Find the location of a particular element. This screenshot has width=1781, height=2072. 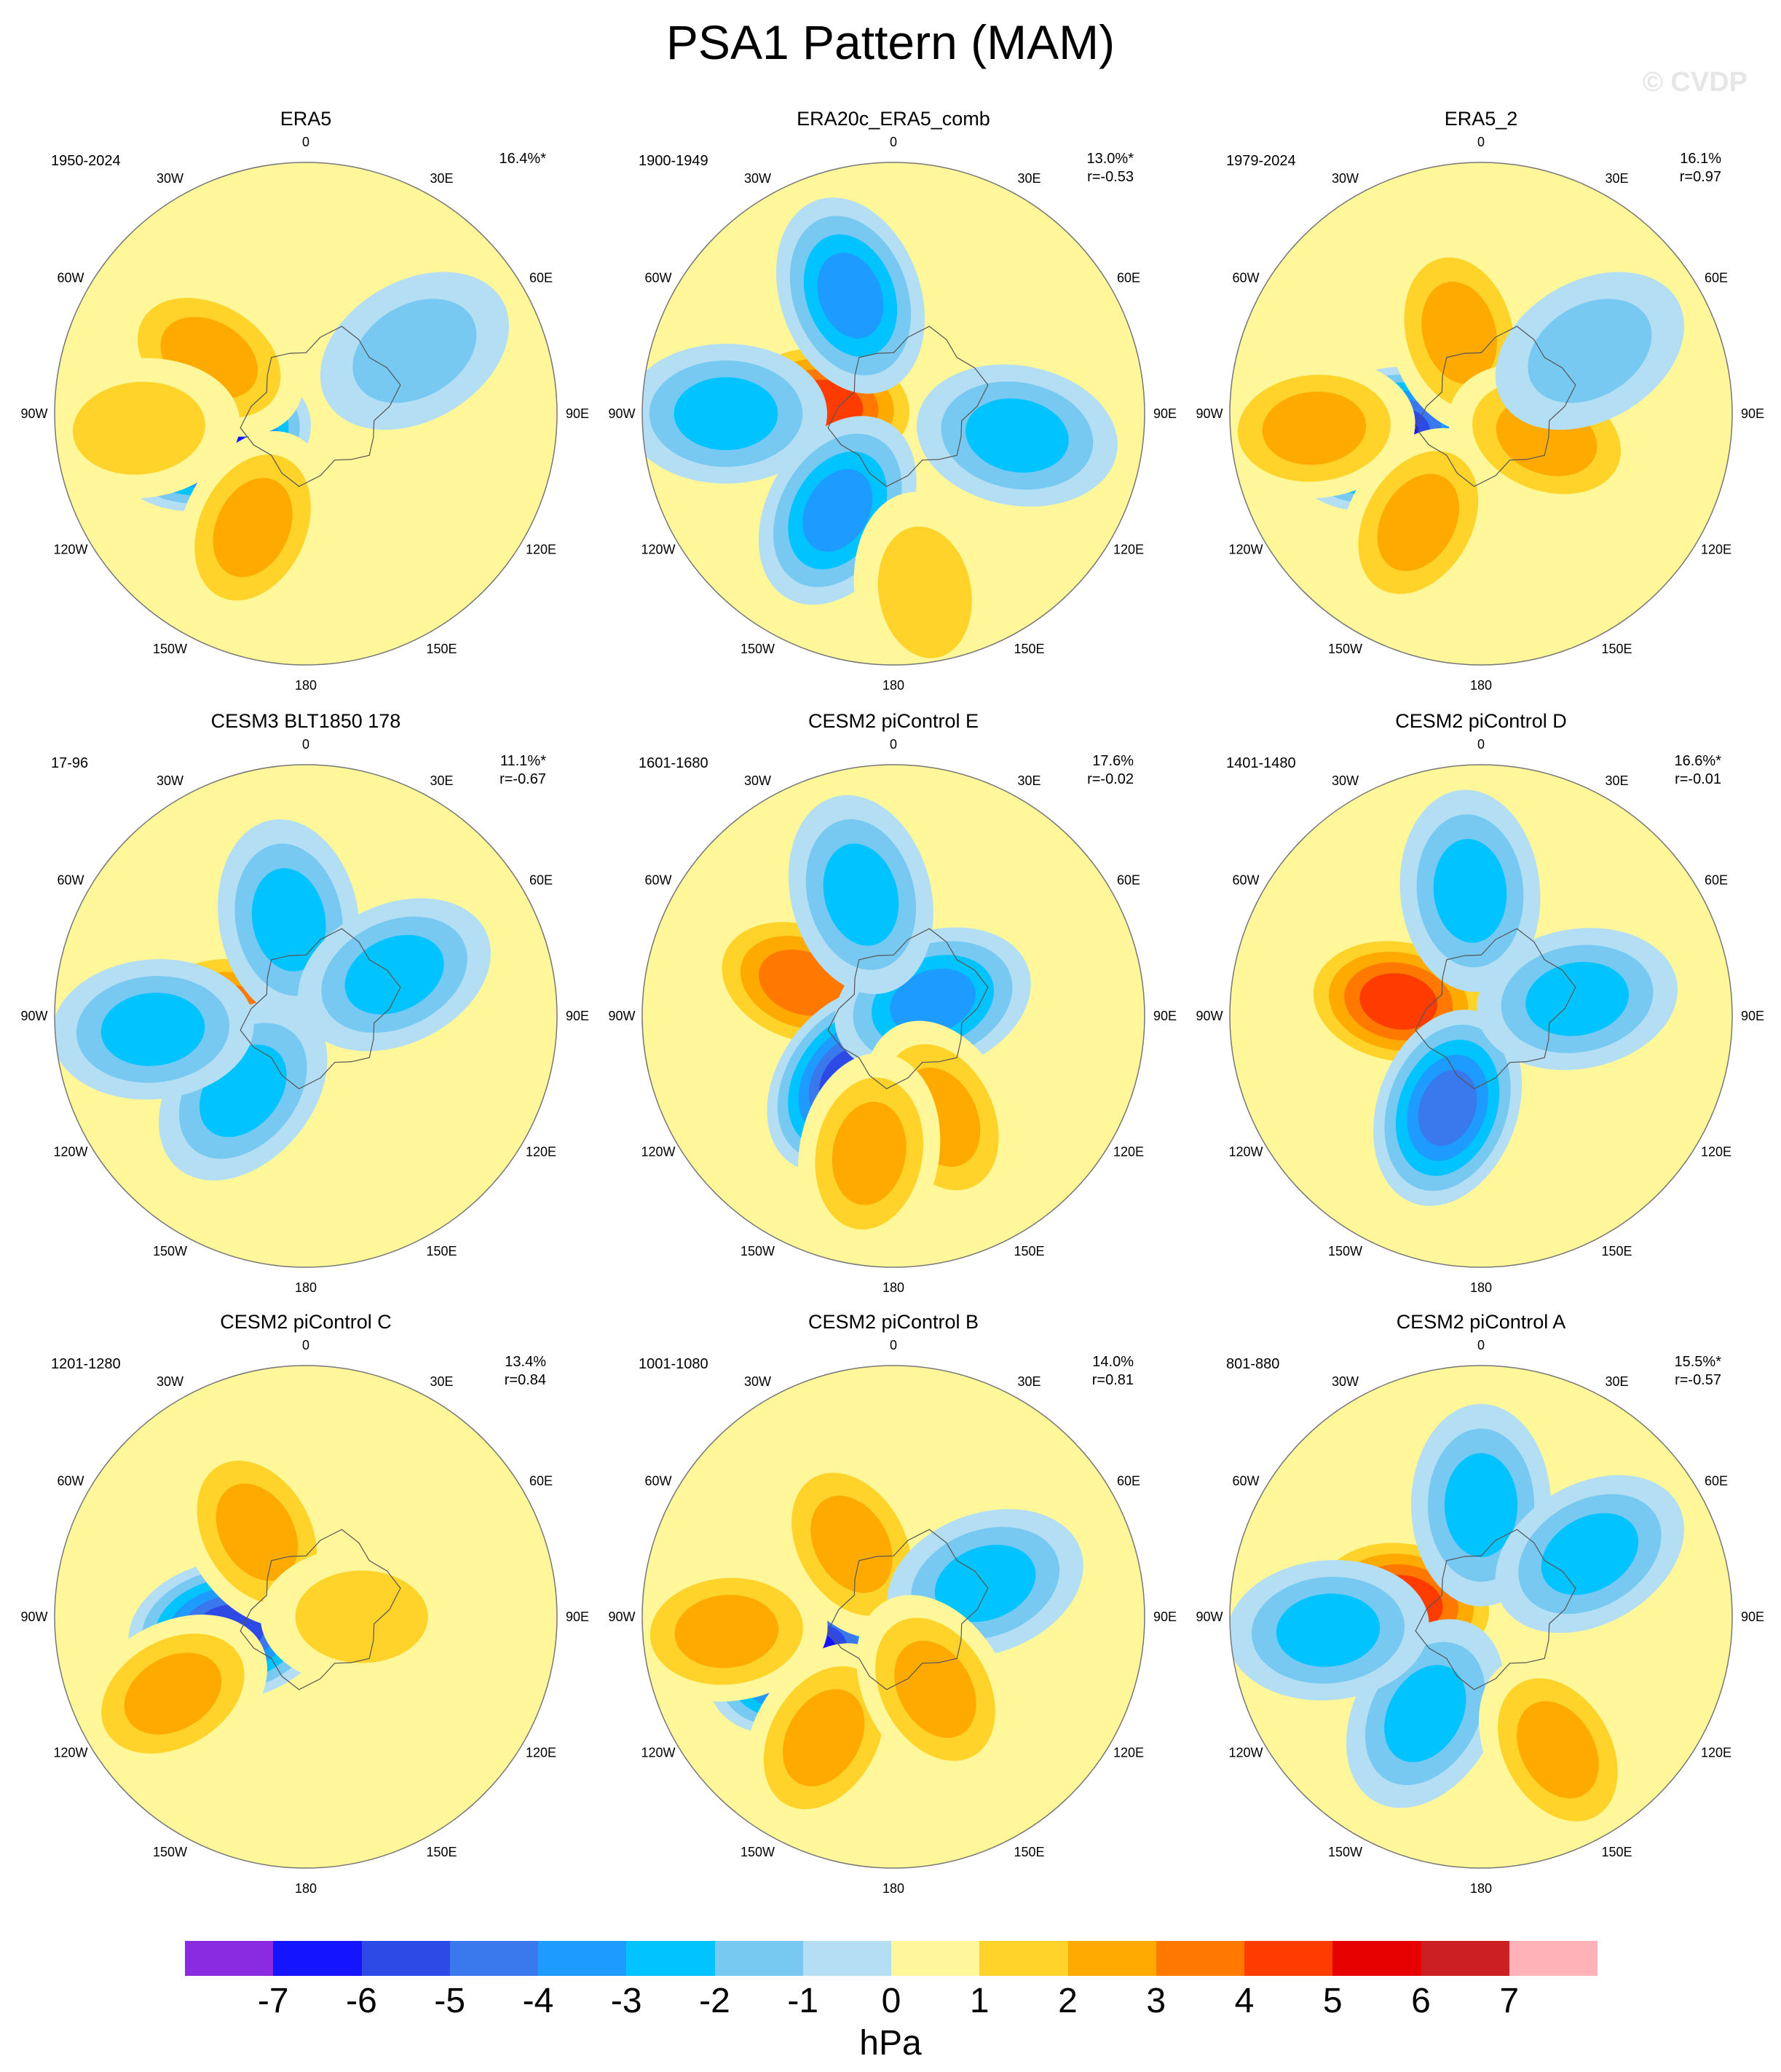

longitude-label: 90W is located at coordinates (33, 1016).